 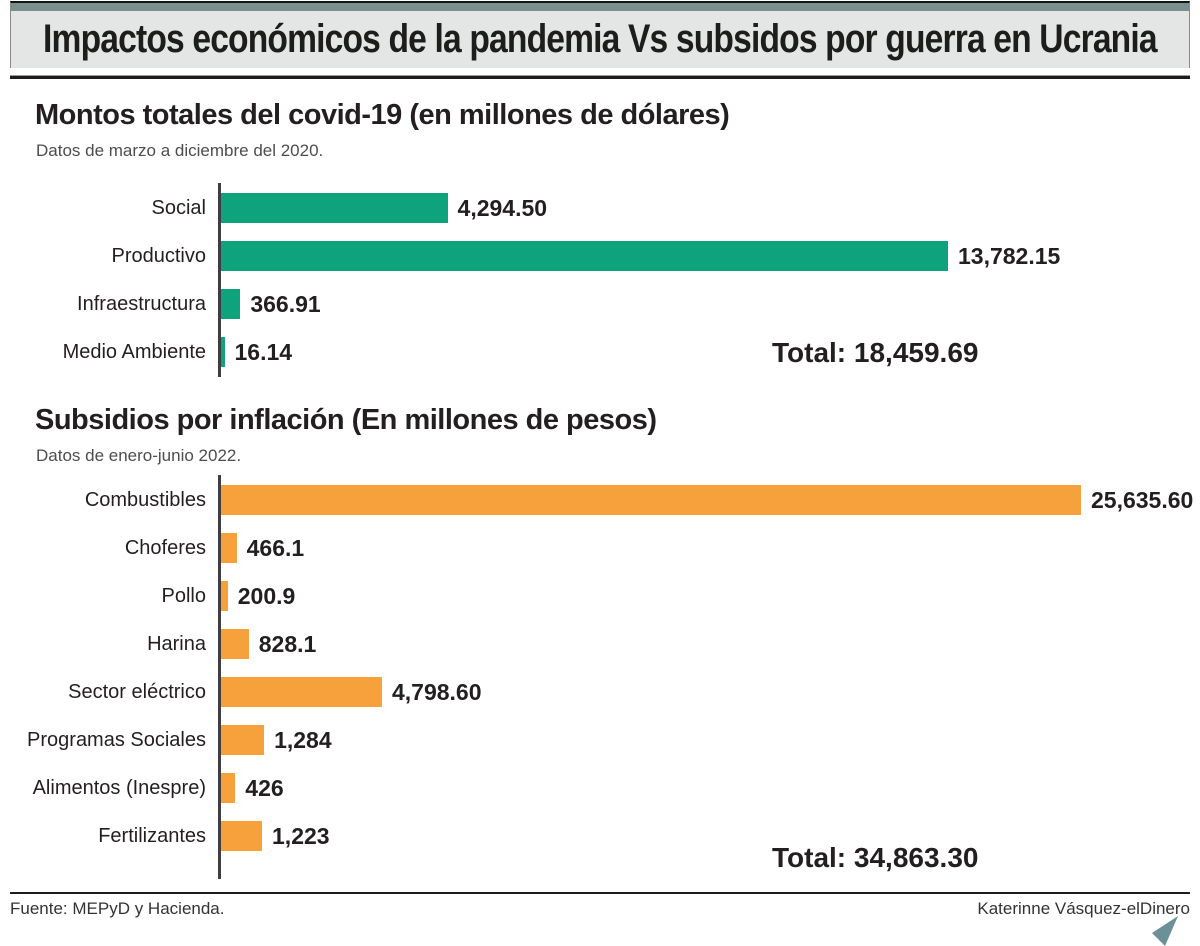 What do you see at coordinates (301, 835) in the screenshot?
I see `value-label: 1,223` at bounding box center [301, 835].